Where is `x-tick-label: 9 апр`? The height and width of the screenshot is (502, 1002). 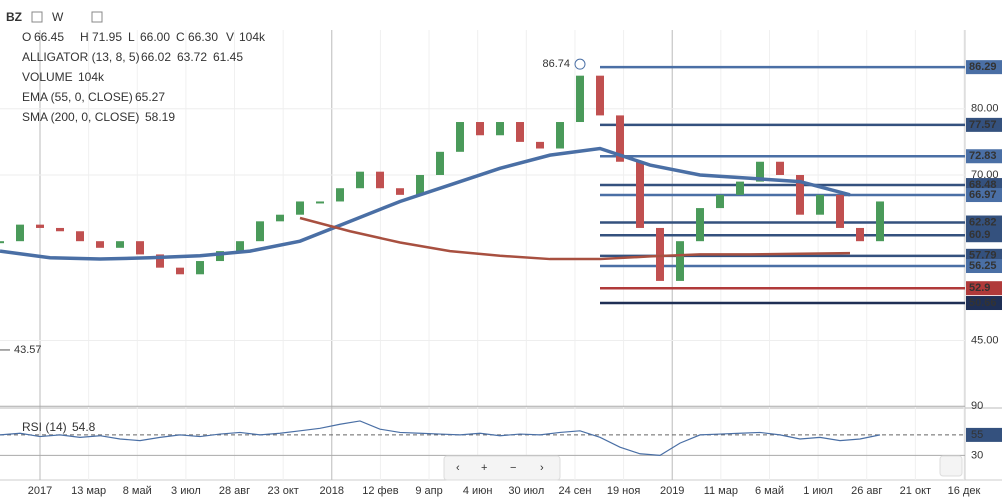
x-tick-label: 9 апр is located at coordinates (428, 491).